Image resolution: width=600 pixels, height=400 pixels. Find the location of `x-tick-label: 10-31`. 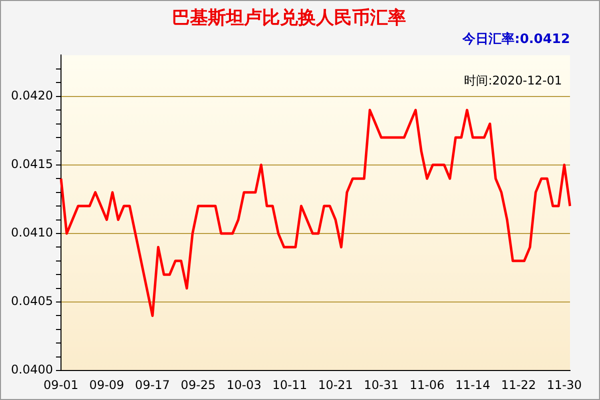

x-tick-label: 10-31 is located at coordinates (381, 385).